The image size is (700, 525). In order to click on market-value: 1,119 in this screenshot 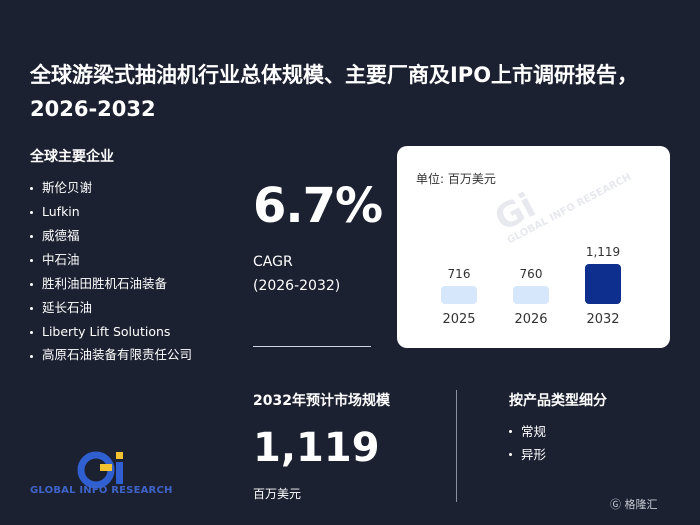, I will do `click(316, 448)`.